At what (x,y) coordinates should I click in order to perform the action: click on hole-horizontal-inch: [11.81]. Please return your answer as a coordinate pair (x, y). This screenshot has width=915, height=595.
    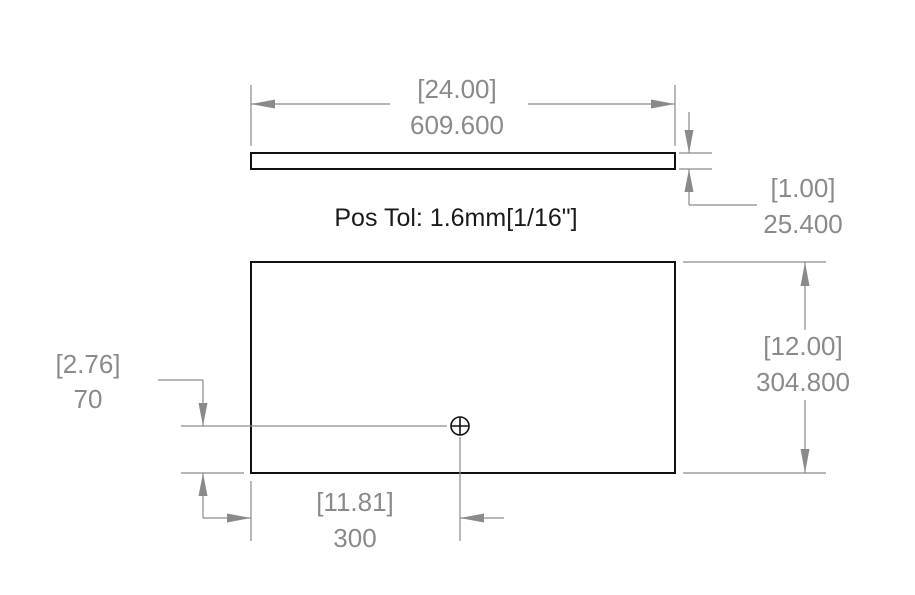
    Looking at the image, I should click on (355, 502).